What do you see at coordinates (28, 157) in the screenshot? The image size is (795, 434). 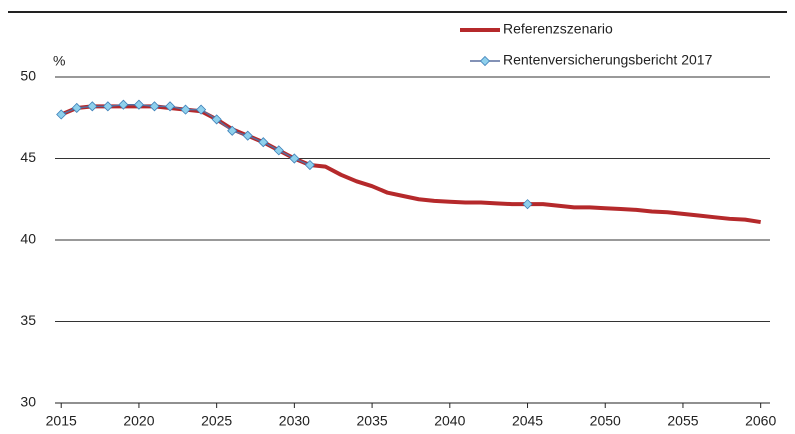 I see `y-tick-label: 45` at bounding box center [28, 157].